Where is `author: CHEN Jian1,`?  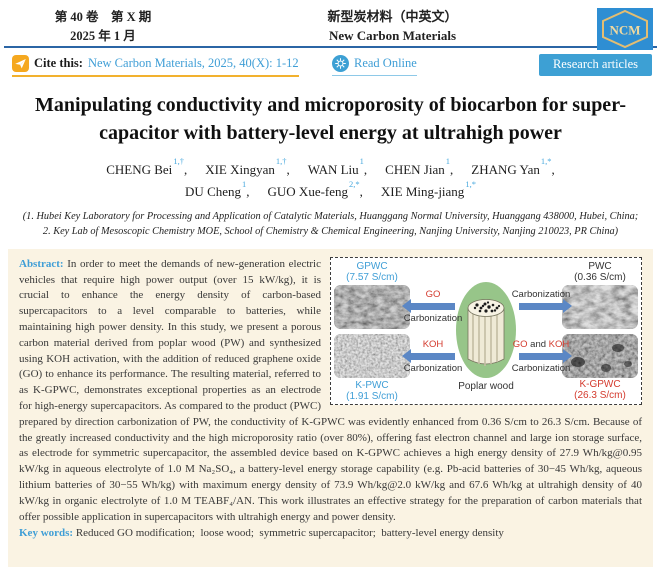
author: CHEN Jian1, is located at coordinates (419, 166).